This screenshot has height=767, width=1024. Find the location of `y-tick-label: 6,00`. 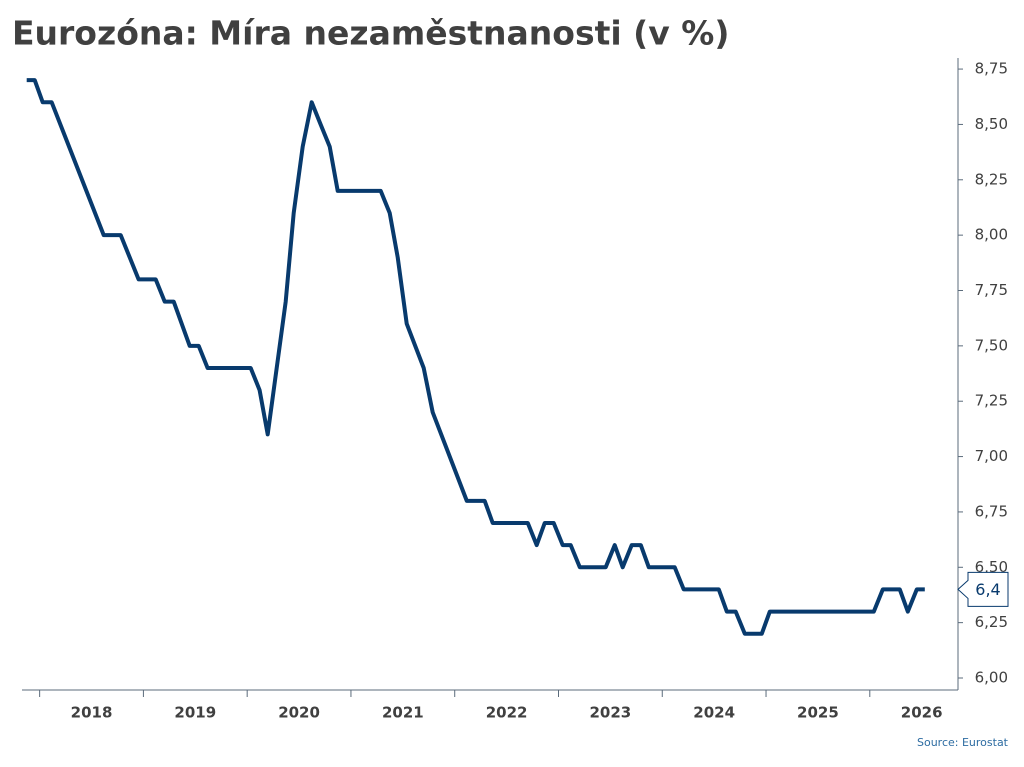

y-tick-label: 6,00 is located at coordinates (991, 678).